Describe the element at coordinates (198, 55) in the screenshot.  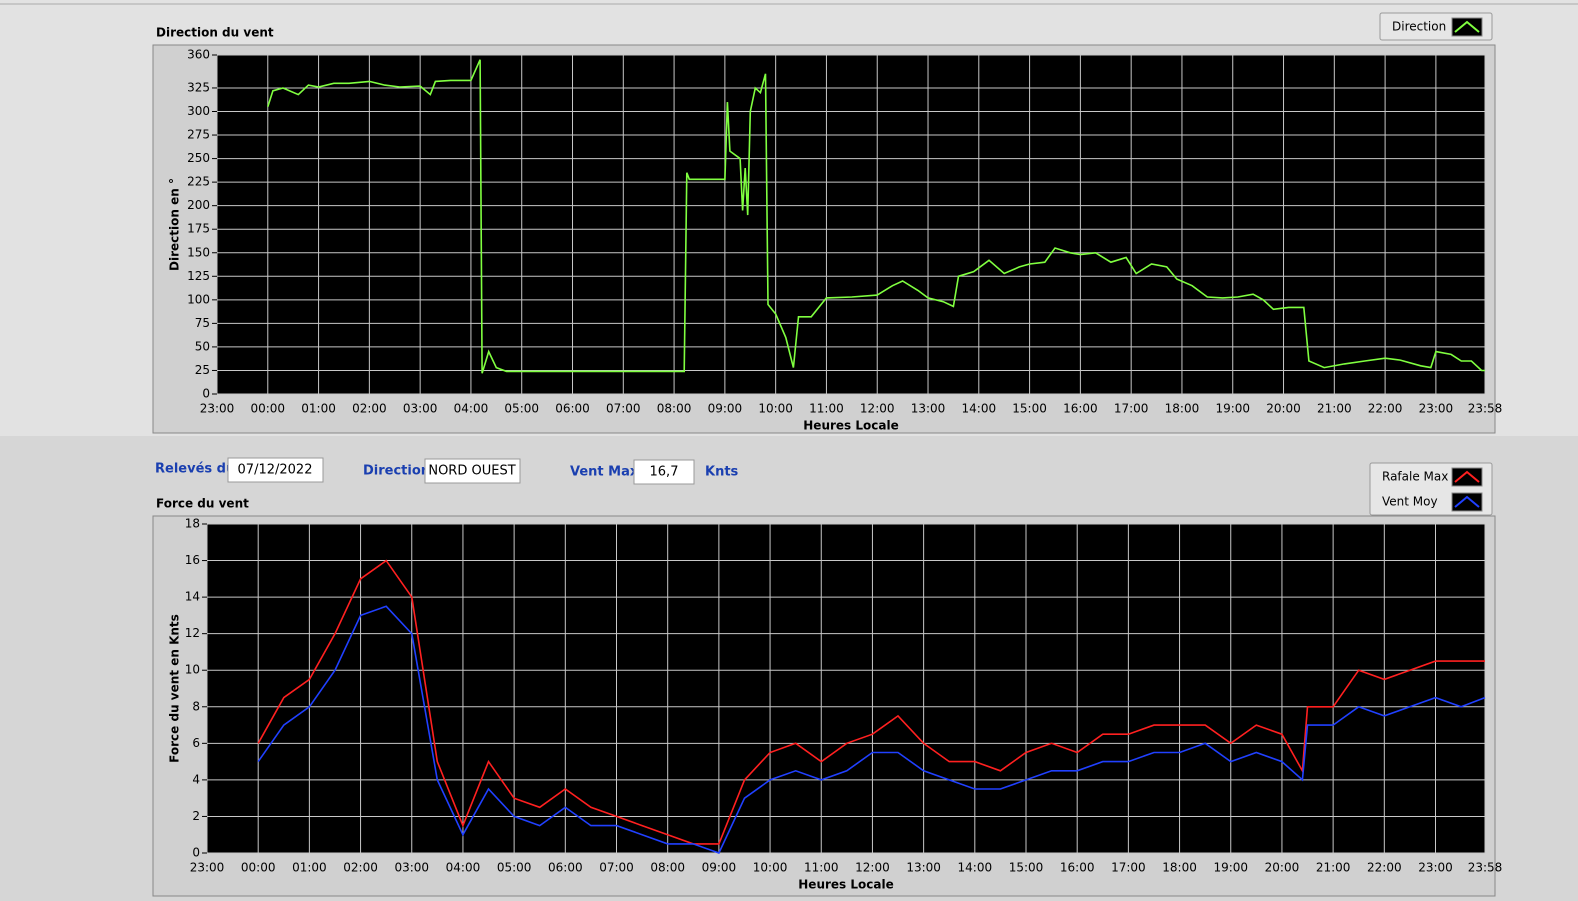
I see `y-tick-label: 360` at that location.